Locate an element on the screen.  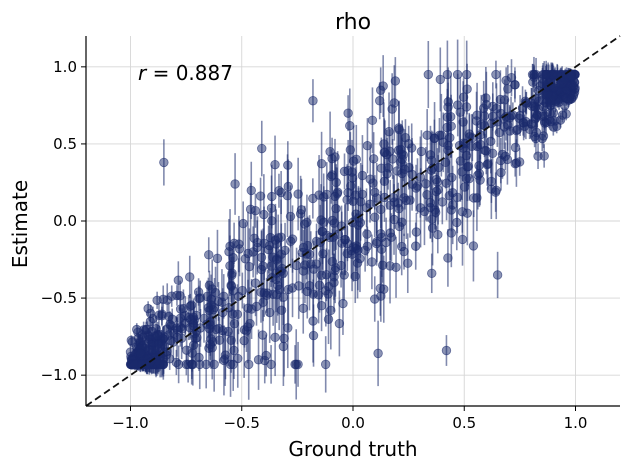
y-tick-label: 0.5 is located at coordinates (65, 144).